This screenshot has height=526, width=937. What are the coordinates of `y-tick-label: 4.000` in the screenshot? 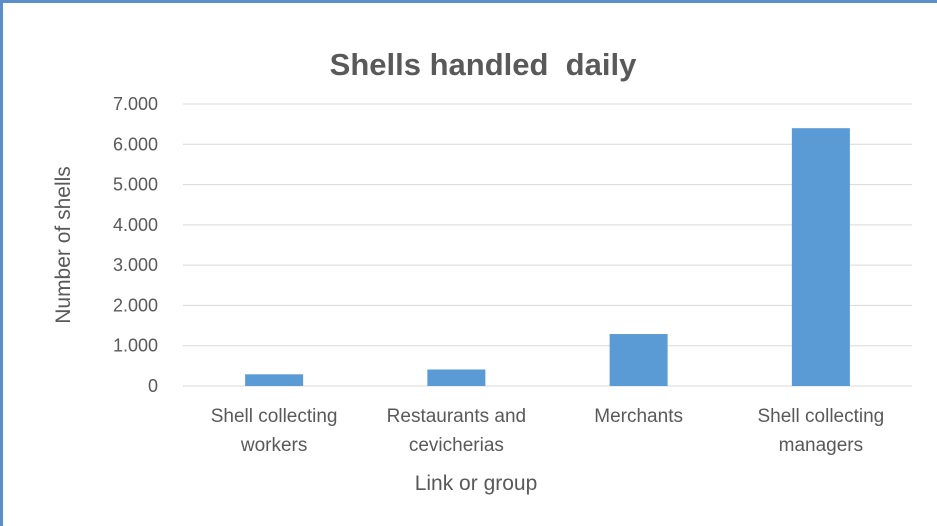 It's located at (135, 225).